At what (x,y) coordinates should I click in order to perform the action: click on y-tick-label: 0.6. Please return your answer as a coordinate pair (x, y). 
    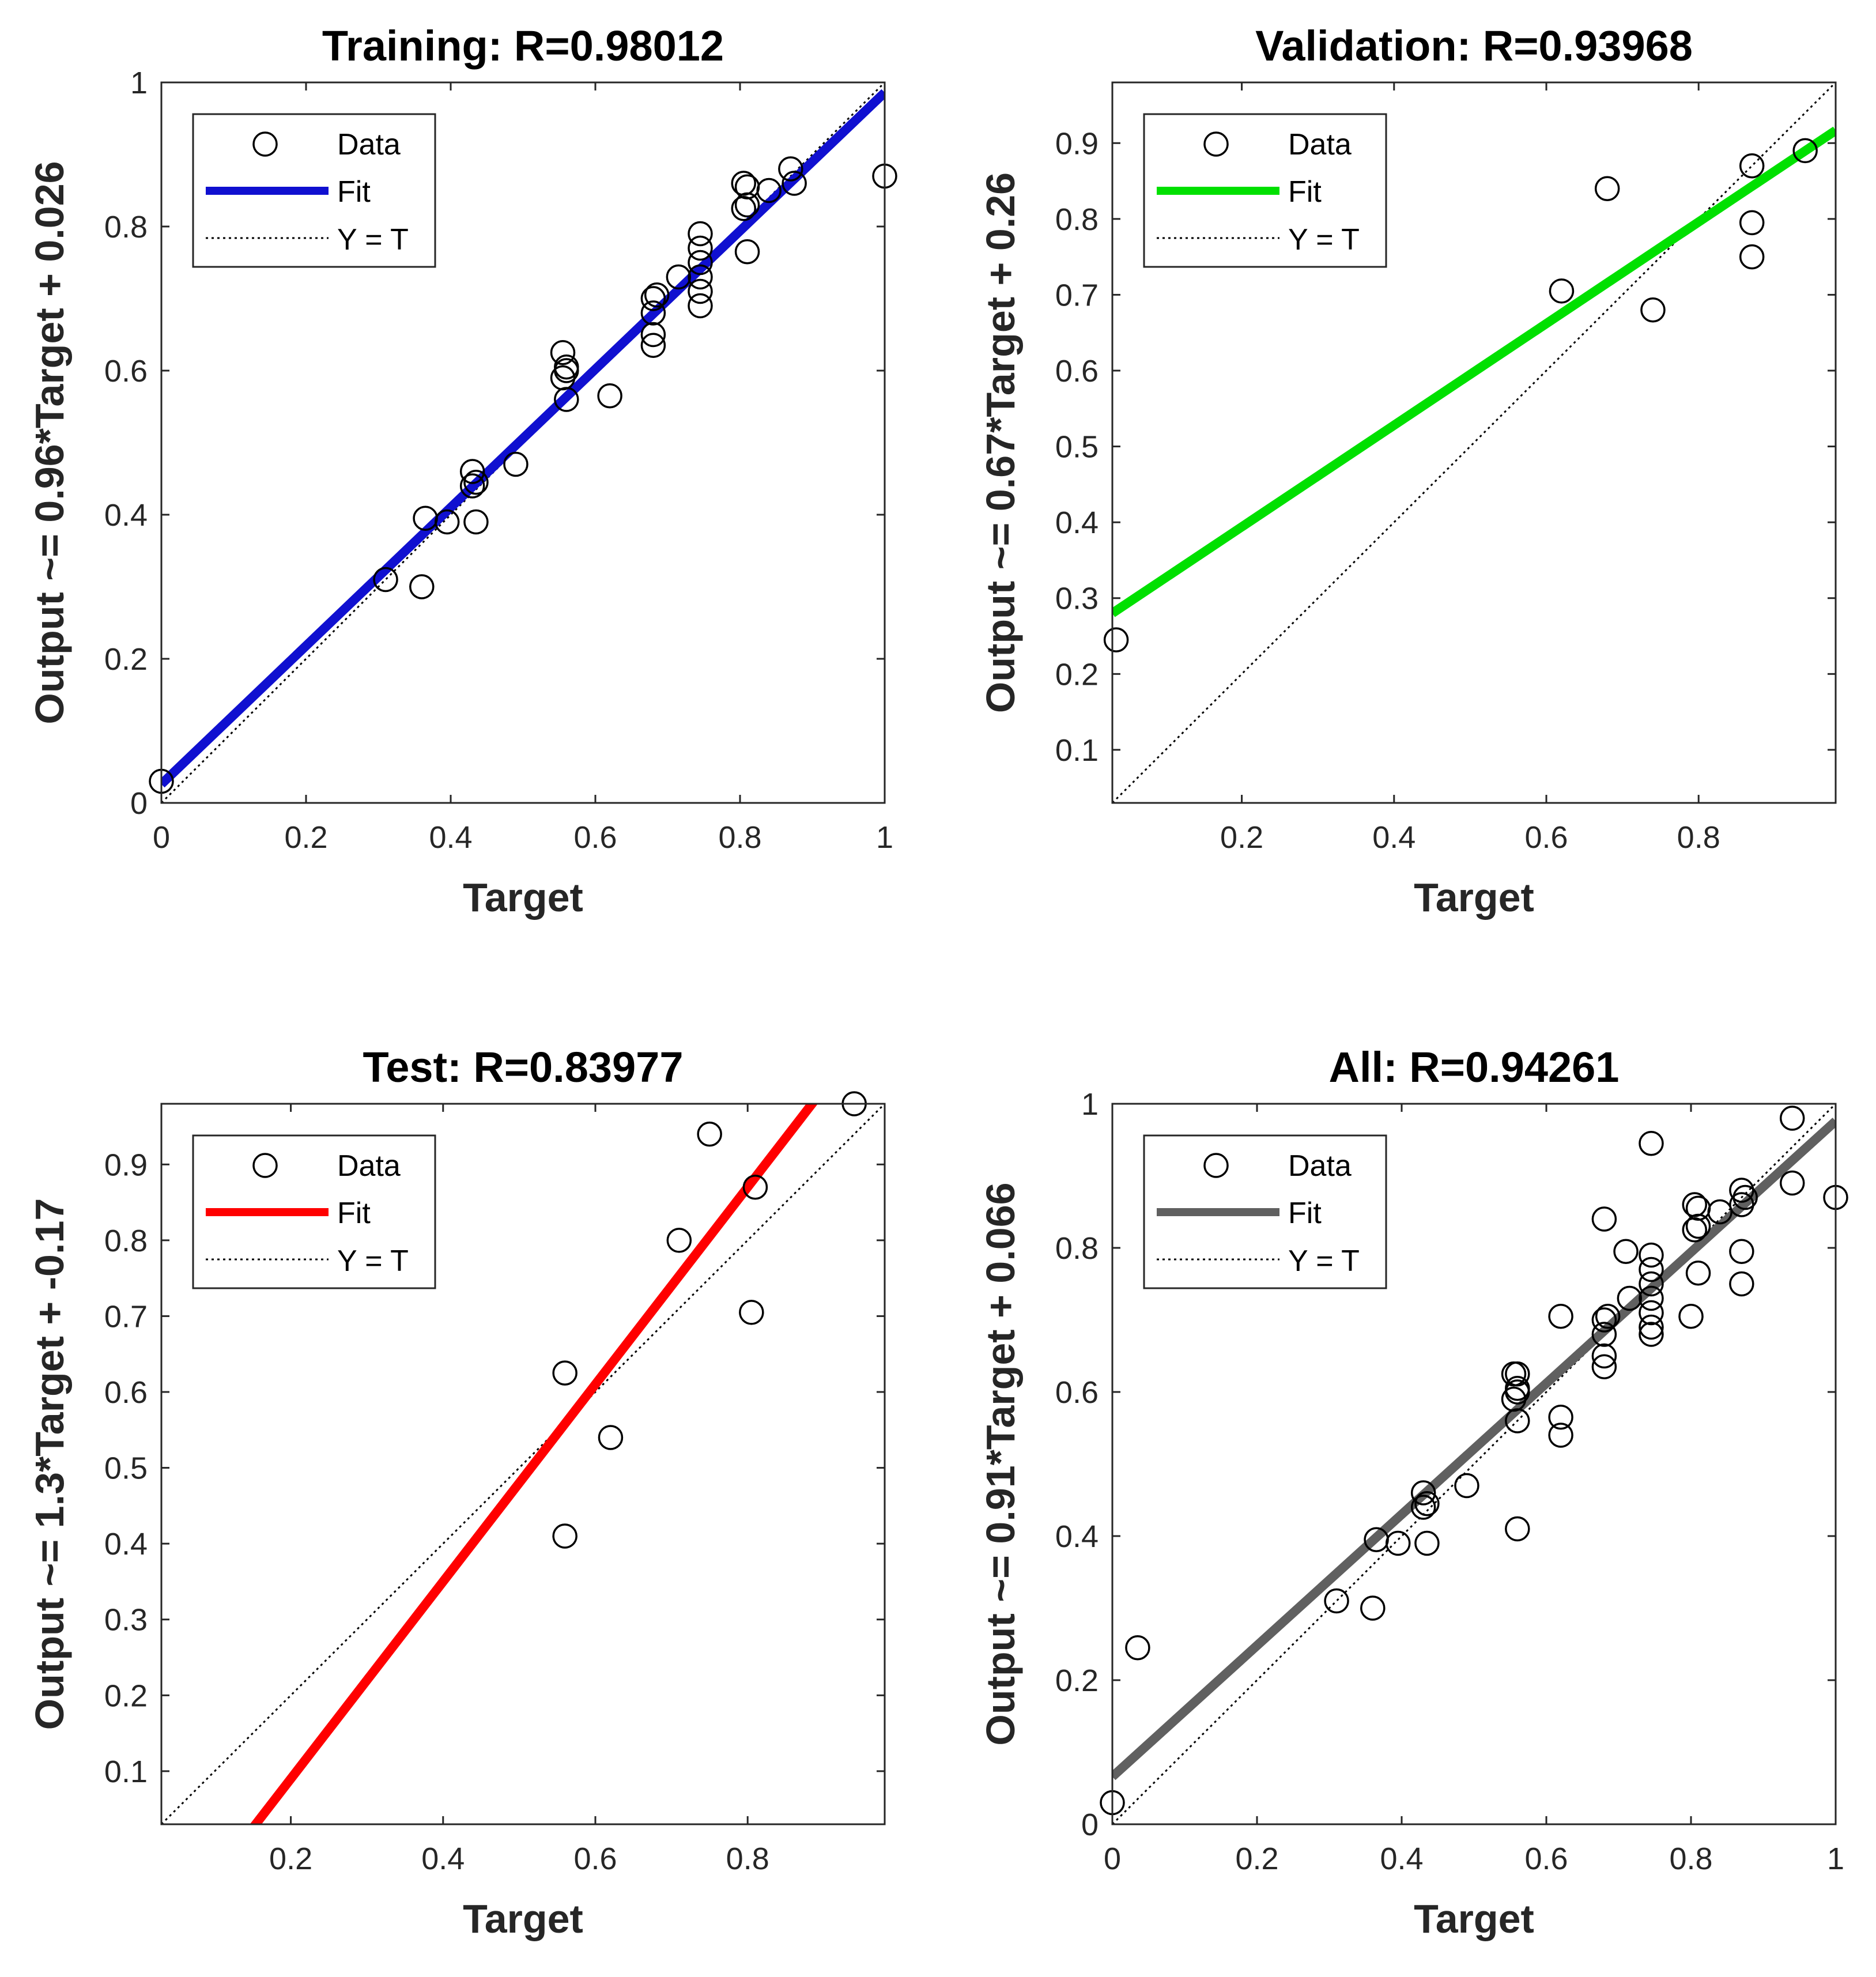
    Looking at the image, I should click on (126, 371).